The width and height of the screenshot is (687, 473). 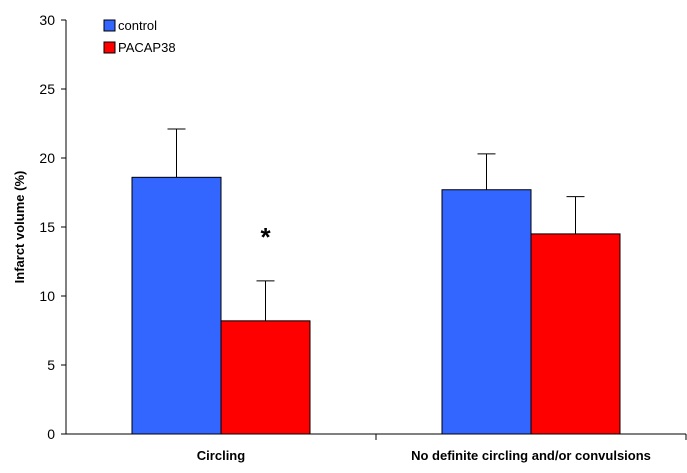 What do you see at coordinates (531, 455) in the screenshot?
I see `x-category-label: No definite circling and/or convulsions` at bounding box center [531, 455].